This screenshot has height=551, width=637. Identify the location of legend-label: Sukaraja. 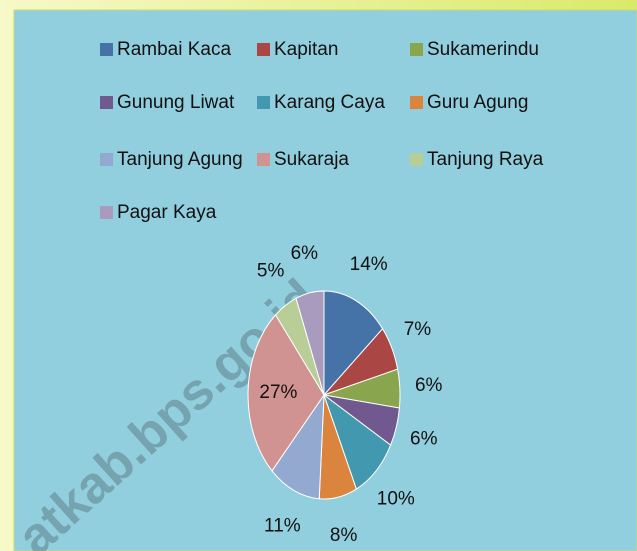
(311, 159).